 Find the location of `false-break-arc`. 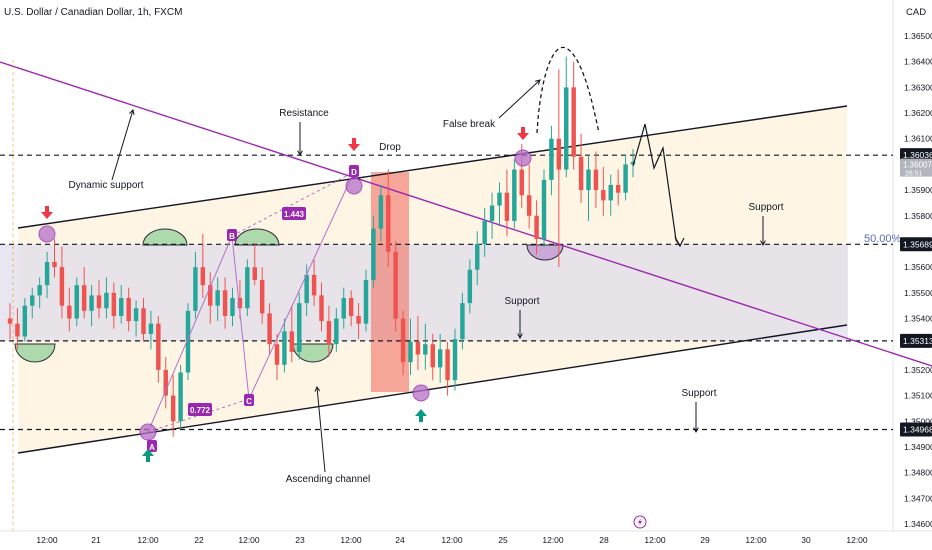

false-break-arc is located at coordinates (568, 90).